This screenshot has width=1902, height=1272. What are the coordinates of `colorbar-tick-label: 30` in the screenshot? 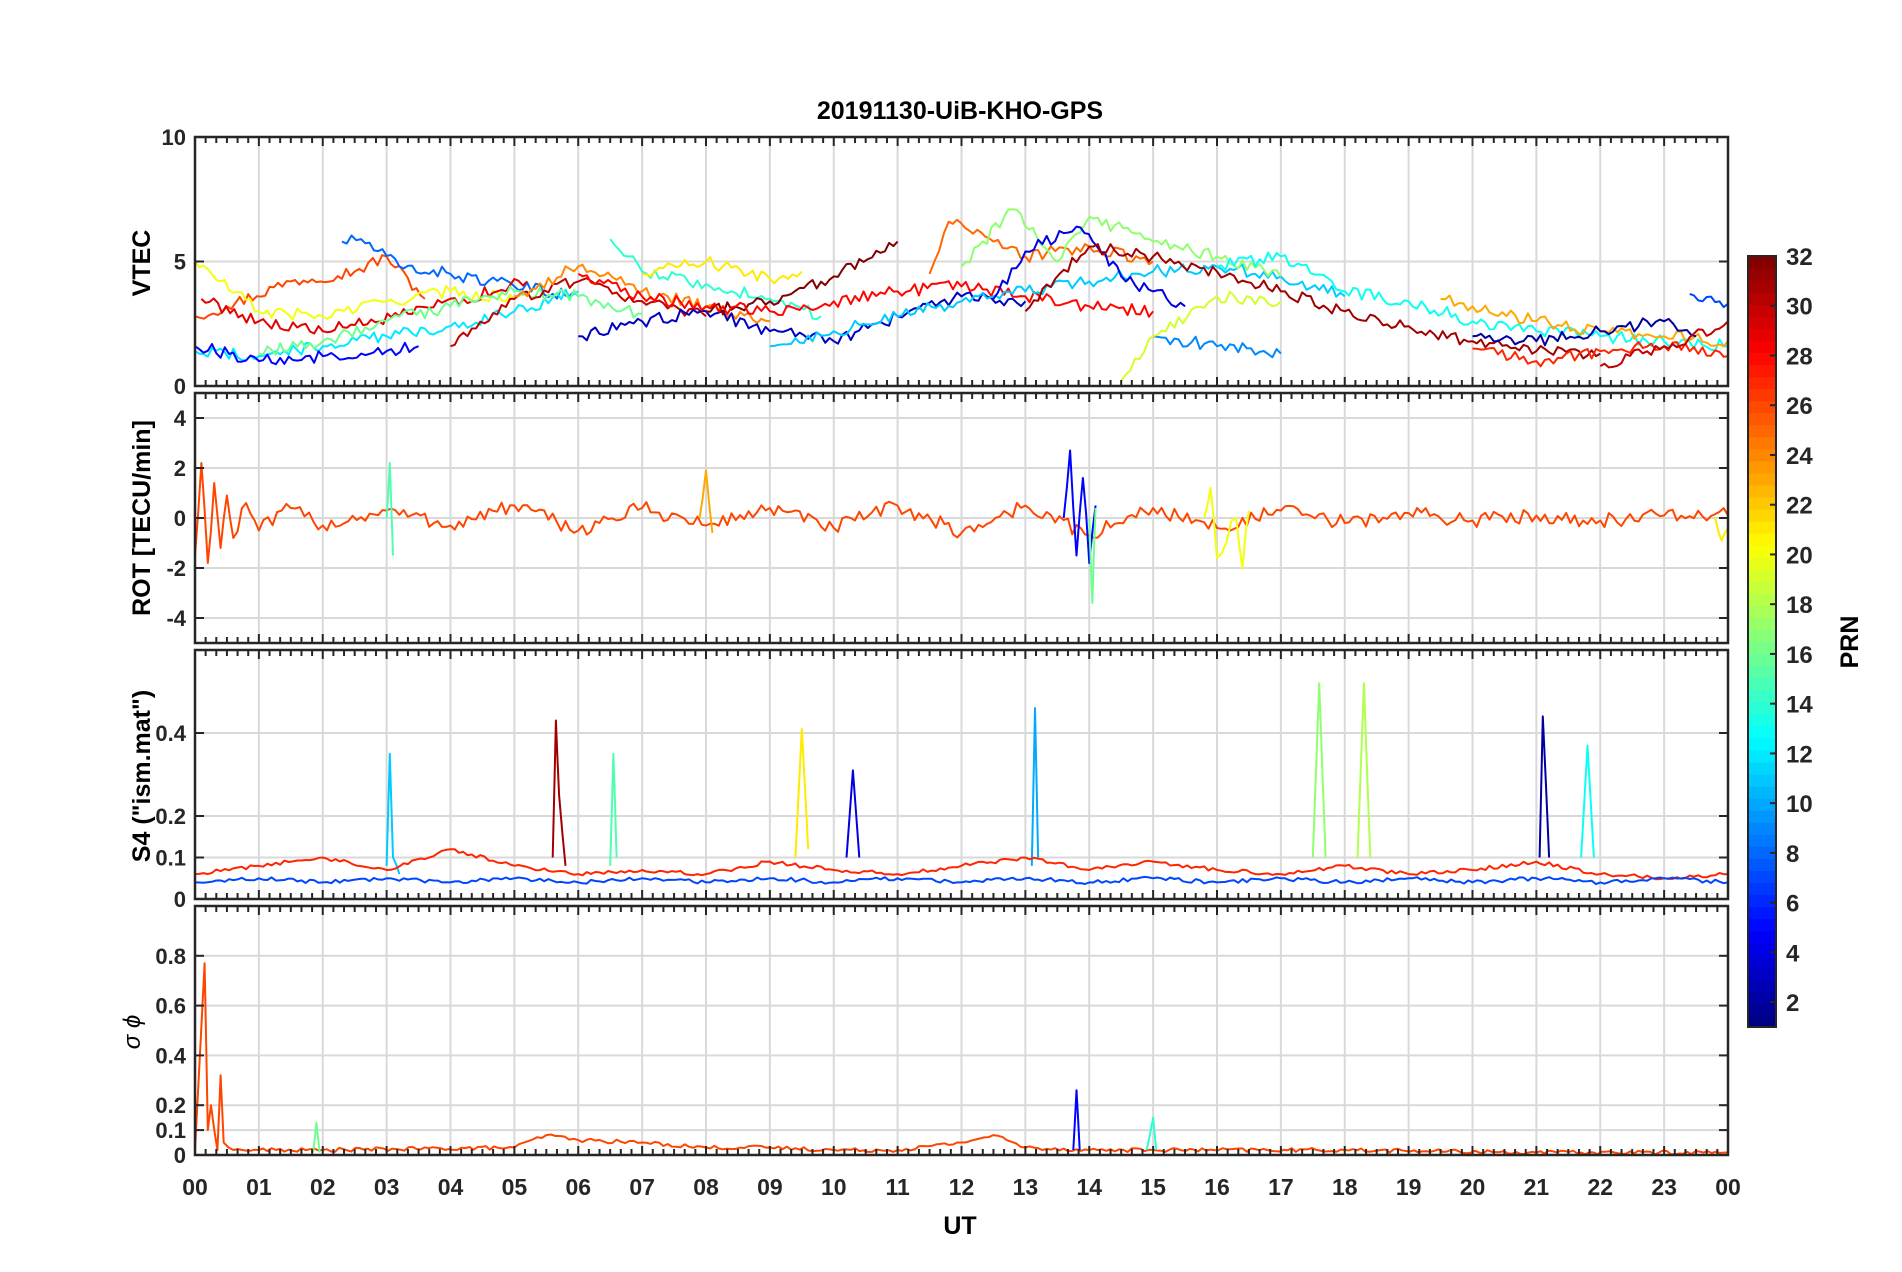 It's located at (1799, 307).